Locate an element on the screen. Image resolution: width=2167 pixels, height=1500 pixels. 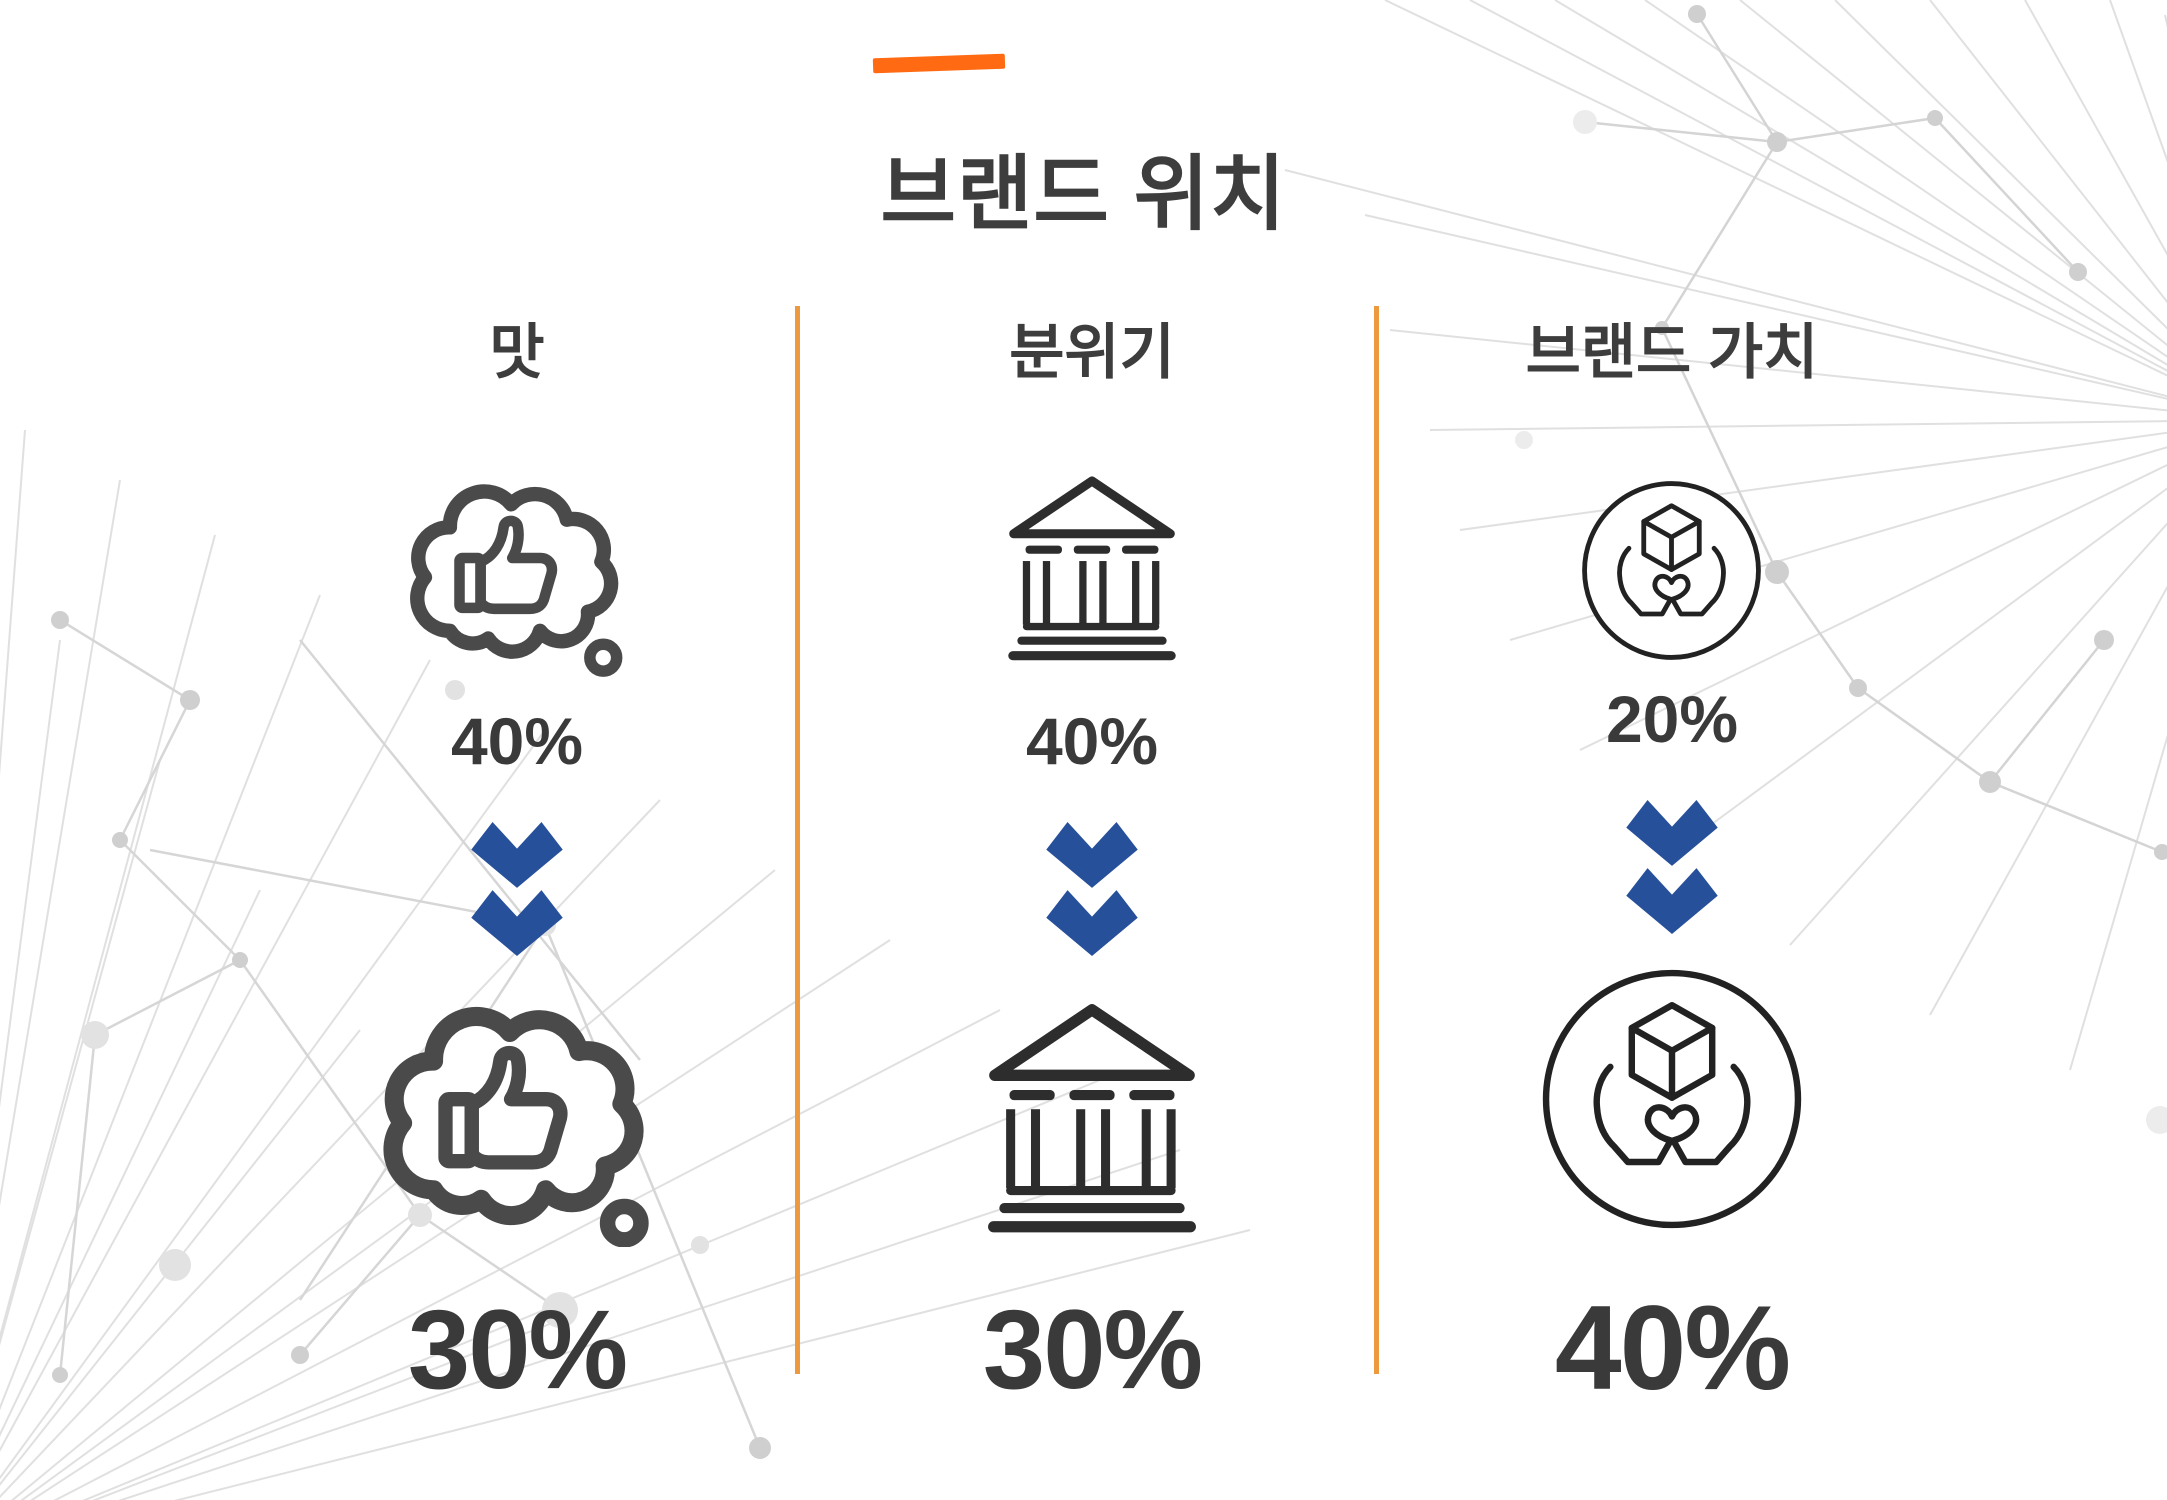
column-2-label: 분위기 is located at coordinates (1092, 352).